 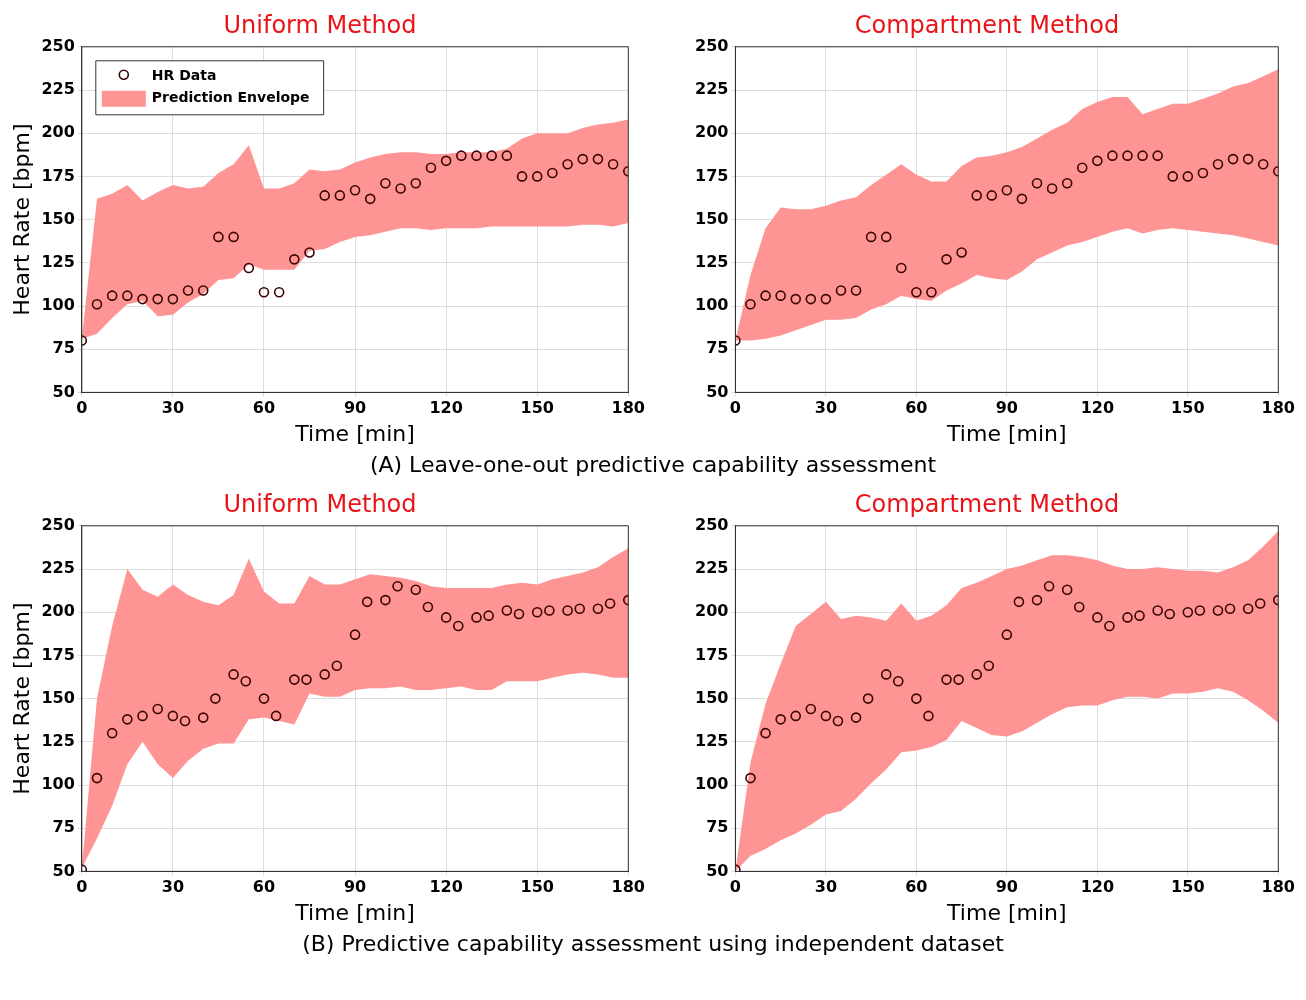 What do you see at coordinates (21, 219) in the screenshot?
I see `y-axis-title: Heart Rate [bpm]` at bounding box center [21, 219].